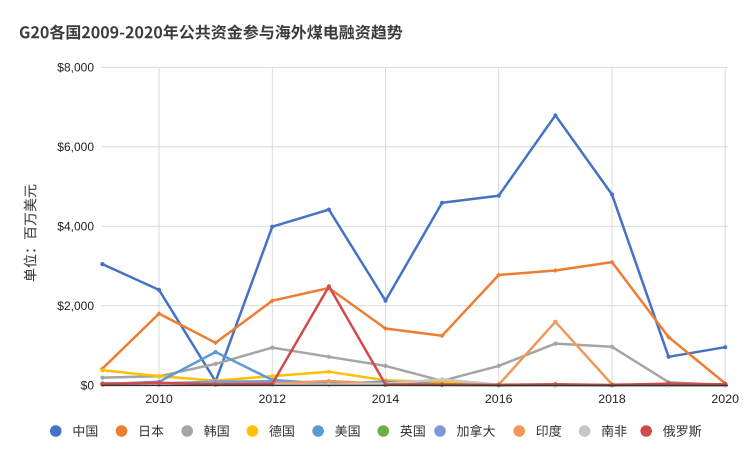 The image size is (751, 469). What do you see at coordinates (725, 399) in the screenshot?
I see `svg-text: 2020` at bounding box center [725, 399].